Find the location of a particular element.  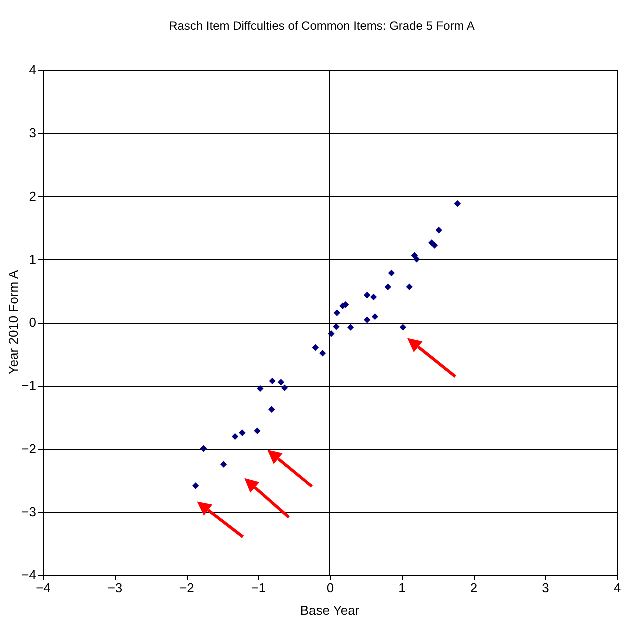

y-tick-label: 1 is located at coordinates (32, 259).